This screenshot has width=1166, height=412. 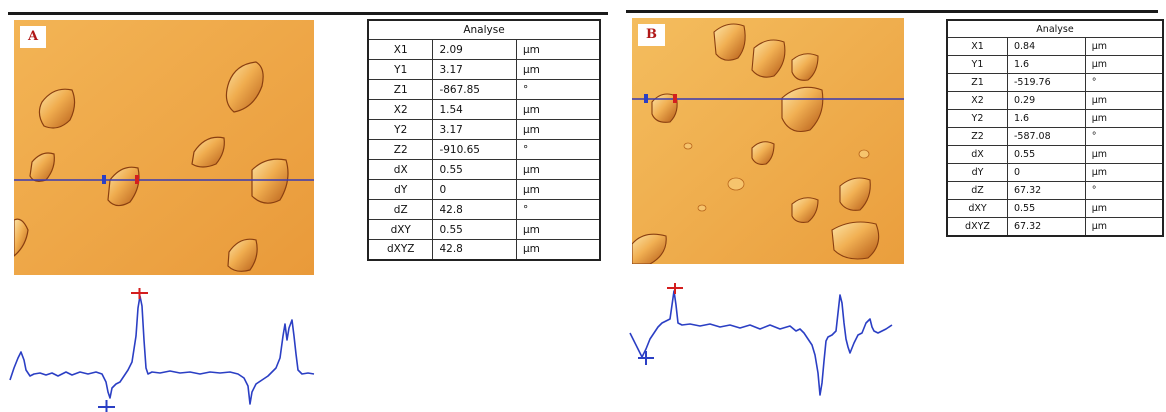 I want to click on table-title: Analyse, so click(x=484, y=29).